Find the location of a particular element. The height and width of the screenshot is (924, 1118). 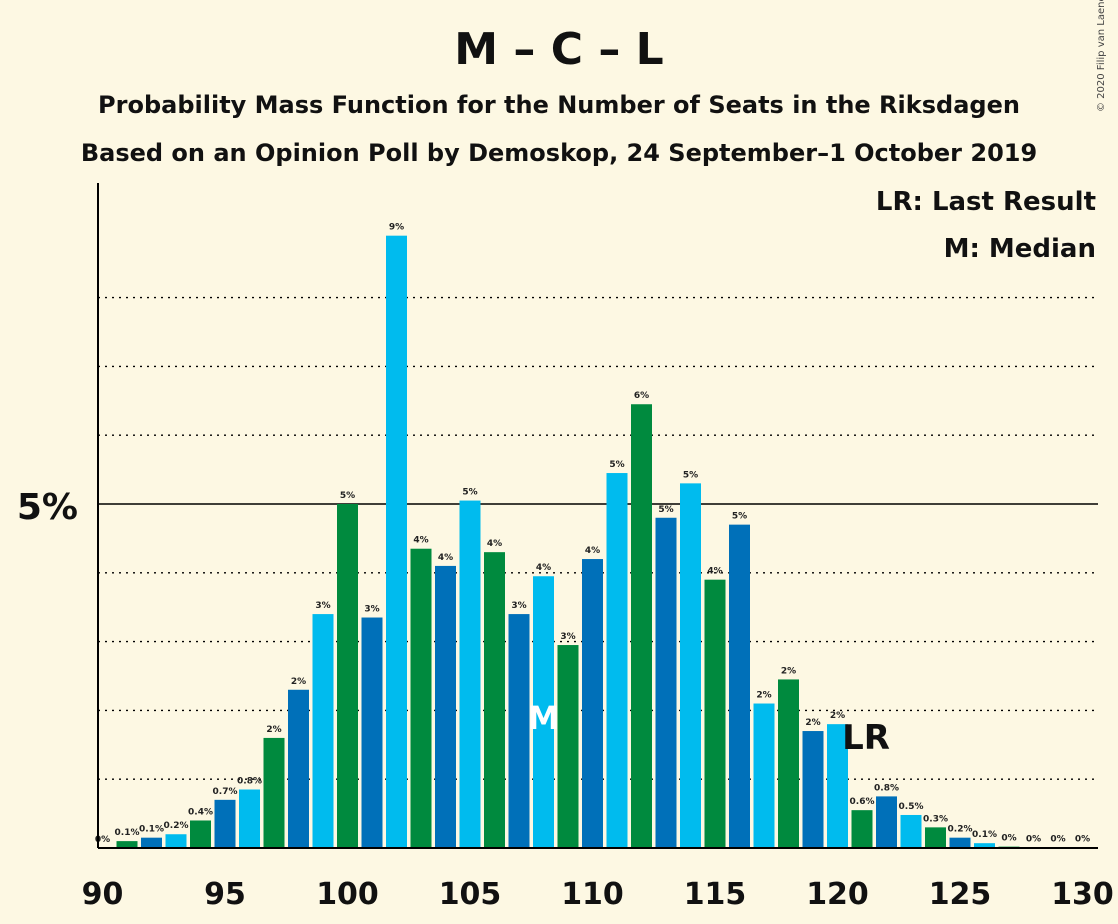

legend-median: M: Median is located at coordinates (1020, 249).